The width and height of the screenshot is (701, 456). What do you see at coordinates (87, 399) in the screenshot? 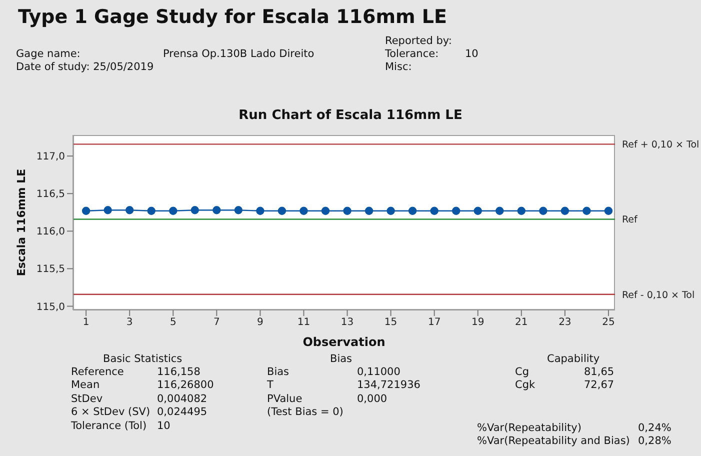
I see `text: StDev` at bounding box center [87, 399].